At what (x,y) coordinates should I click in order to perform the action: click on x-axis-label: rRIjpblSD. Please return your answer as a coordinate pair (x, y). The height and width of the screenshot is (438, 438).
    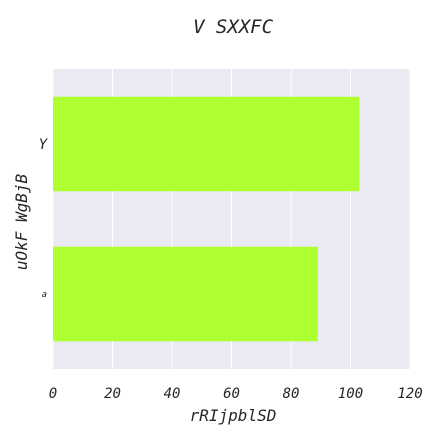
    Looking at the image, I should click on (233, 415).